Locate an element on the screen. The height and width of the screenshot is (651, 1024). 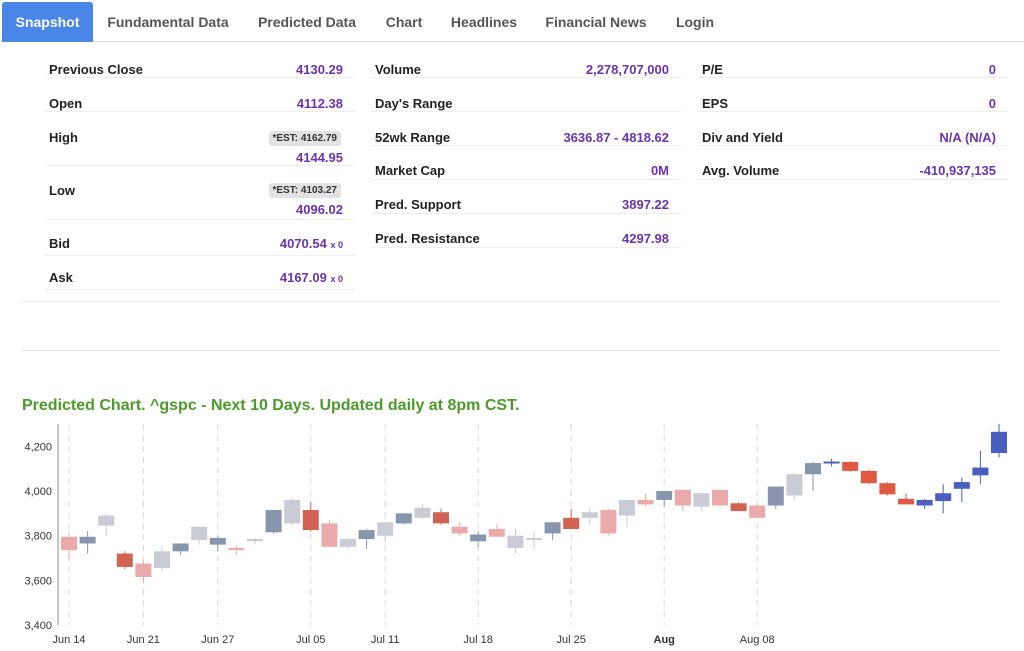
row-value: 4130.29 is located at coordinates (319, 69).